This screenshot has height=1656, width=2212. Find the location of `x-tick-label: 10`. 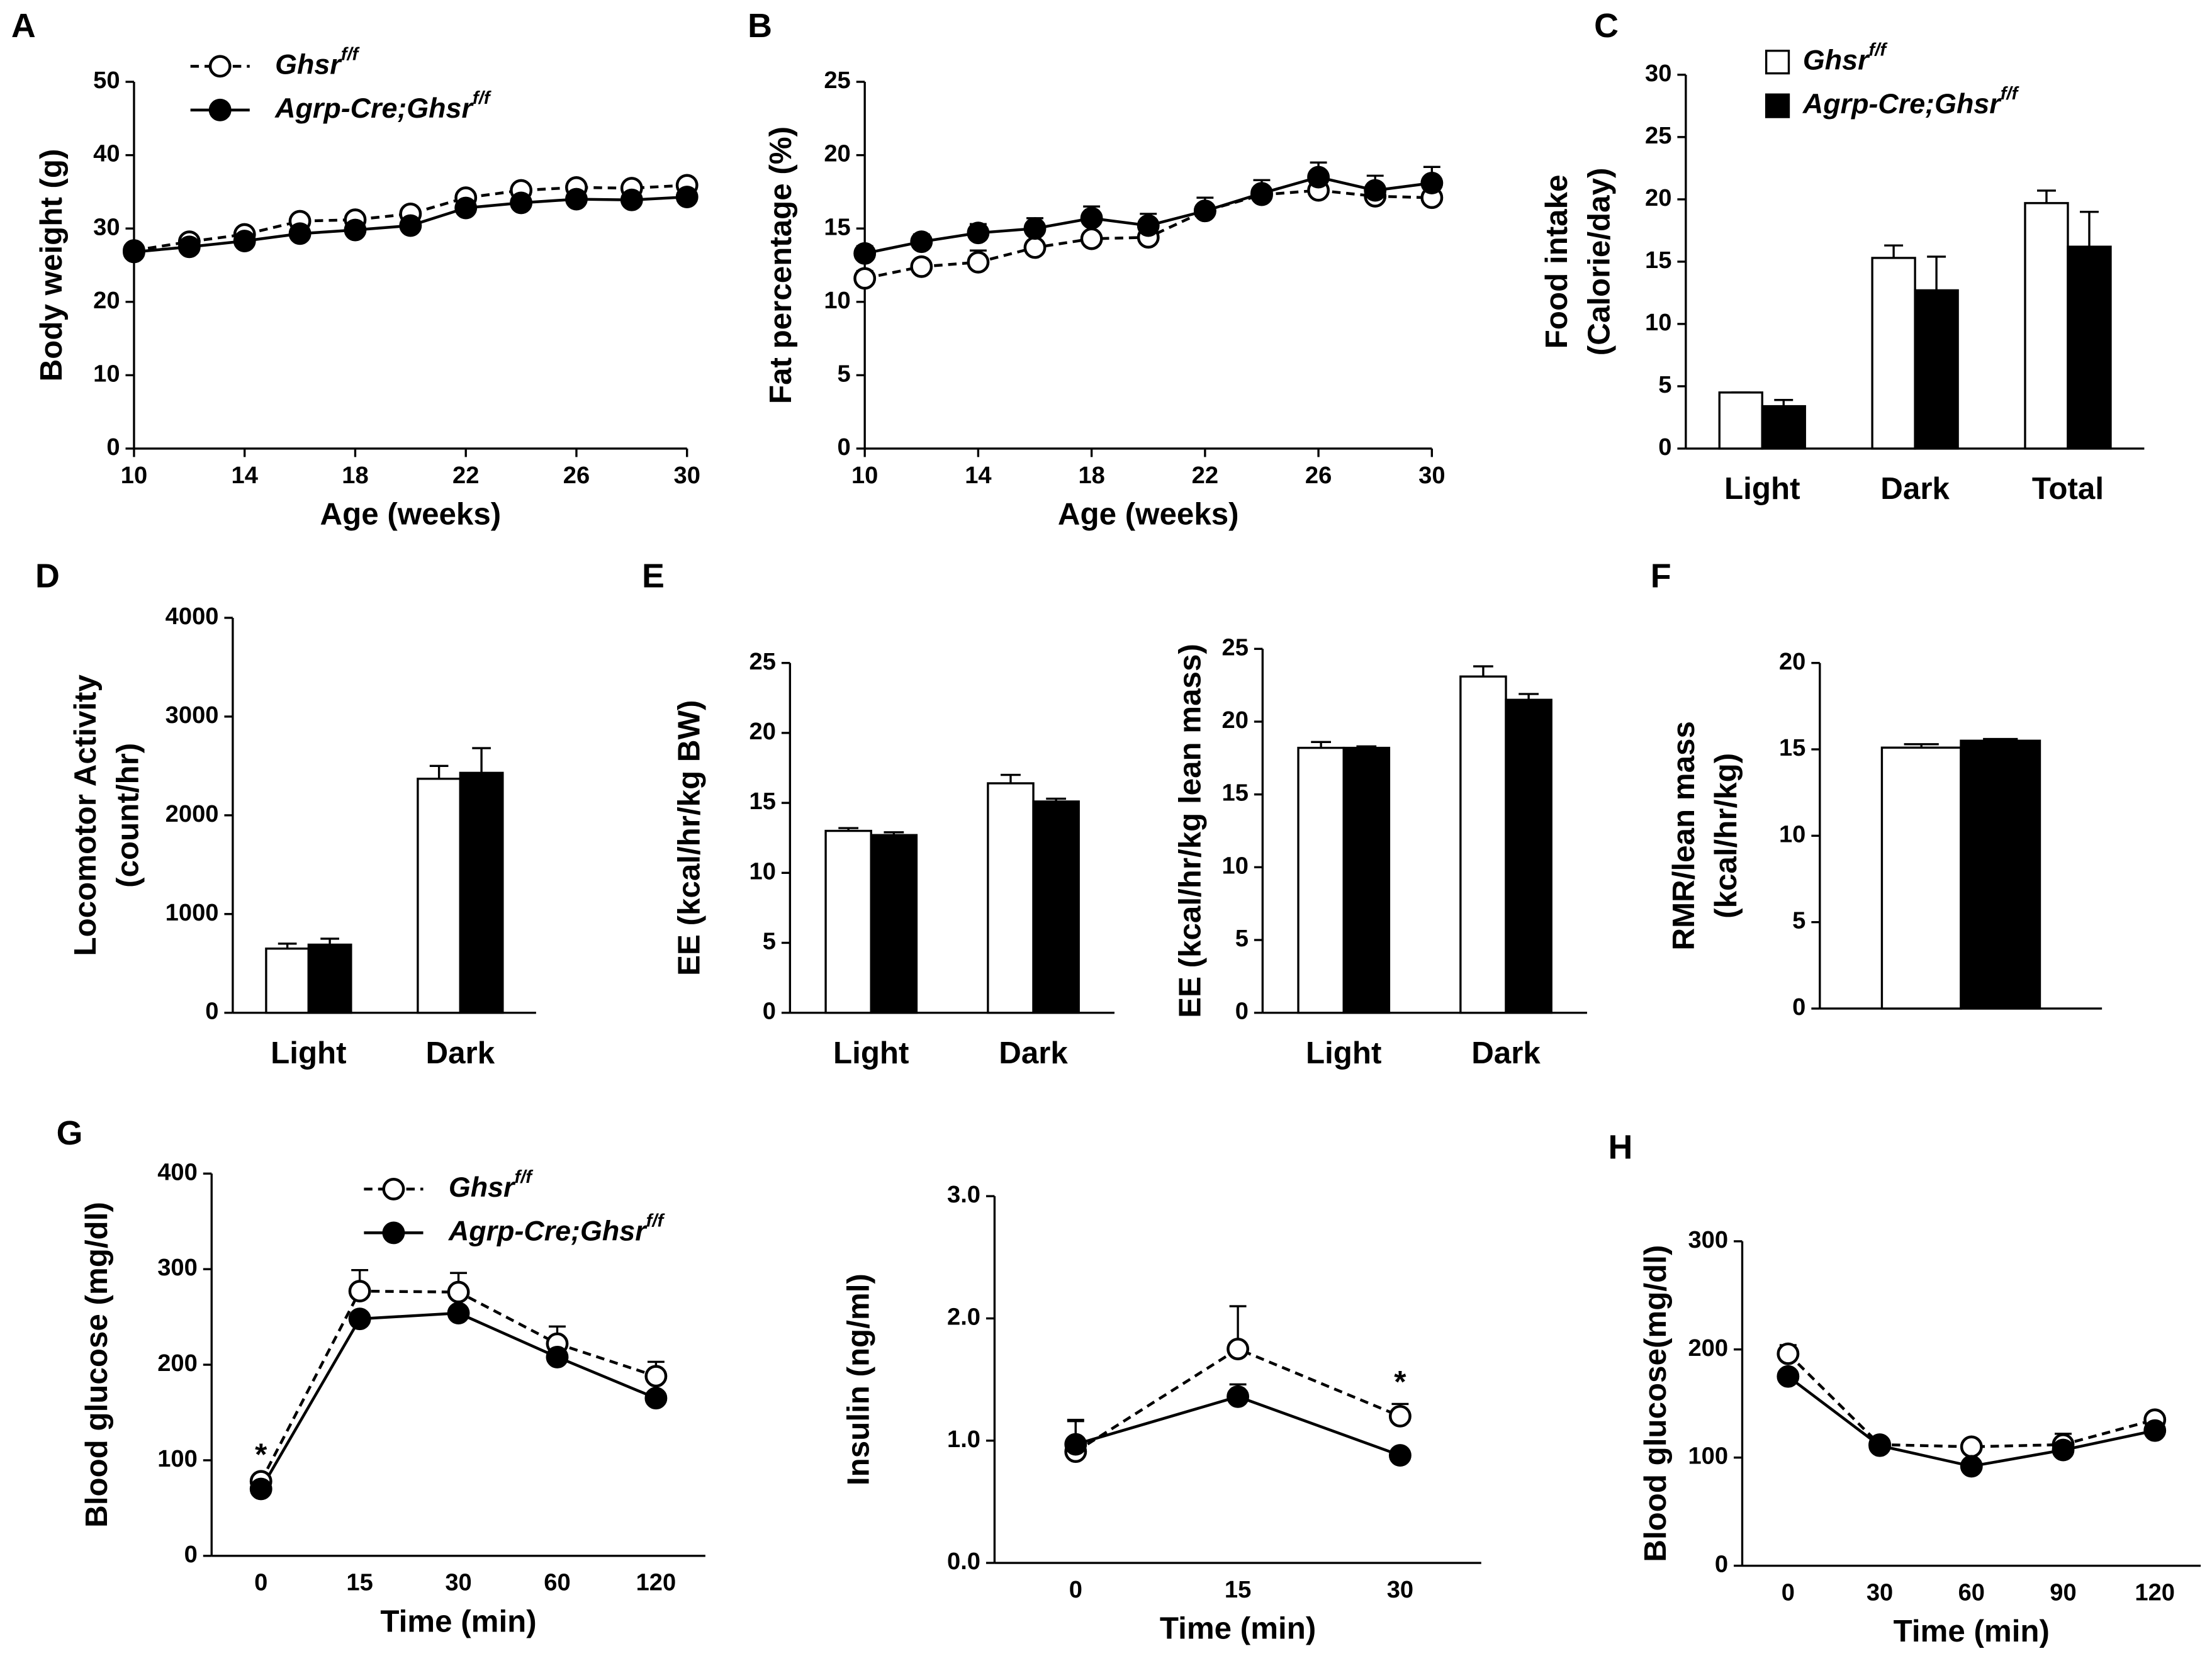

x-tick-label: 10 is located at coordinates (134, 475).